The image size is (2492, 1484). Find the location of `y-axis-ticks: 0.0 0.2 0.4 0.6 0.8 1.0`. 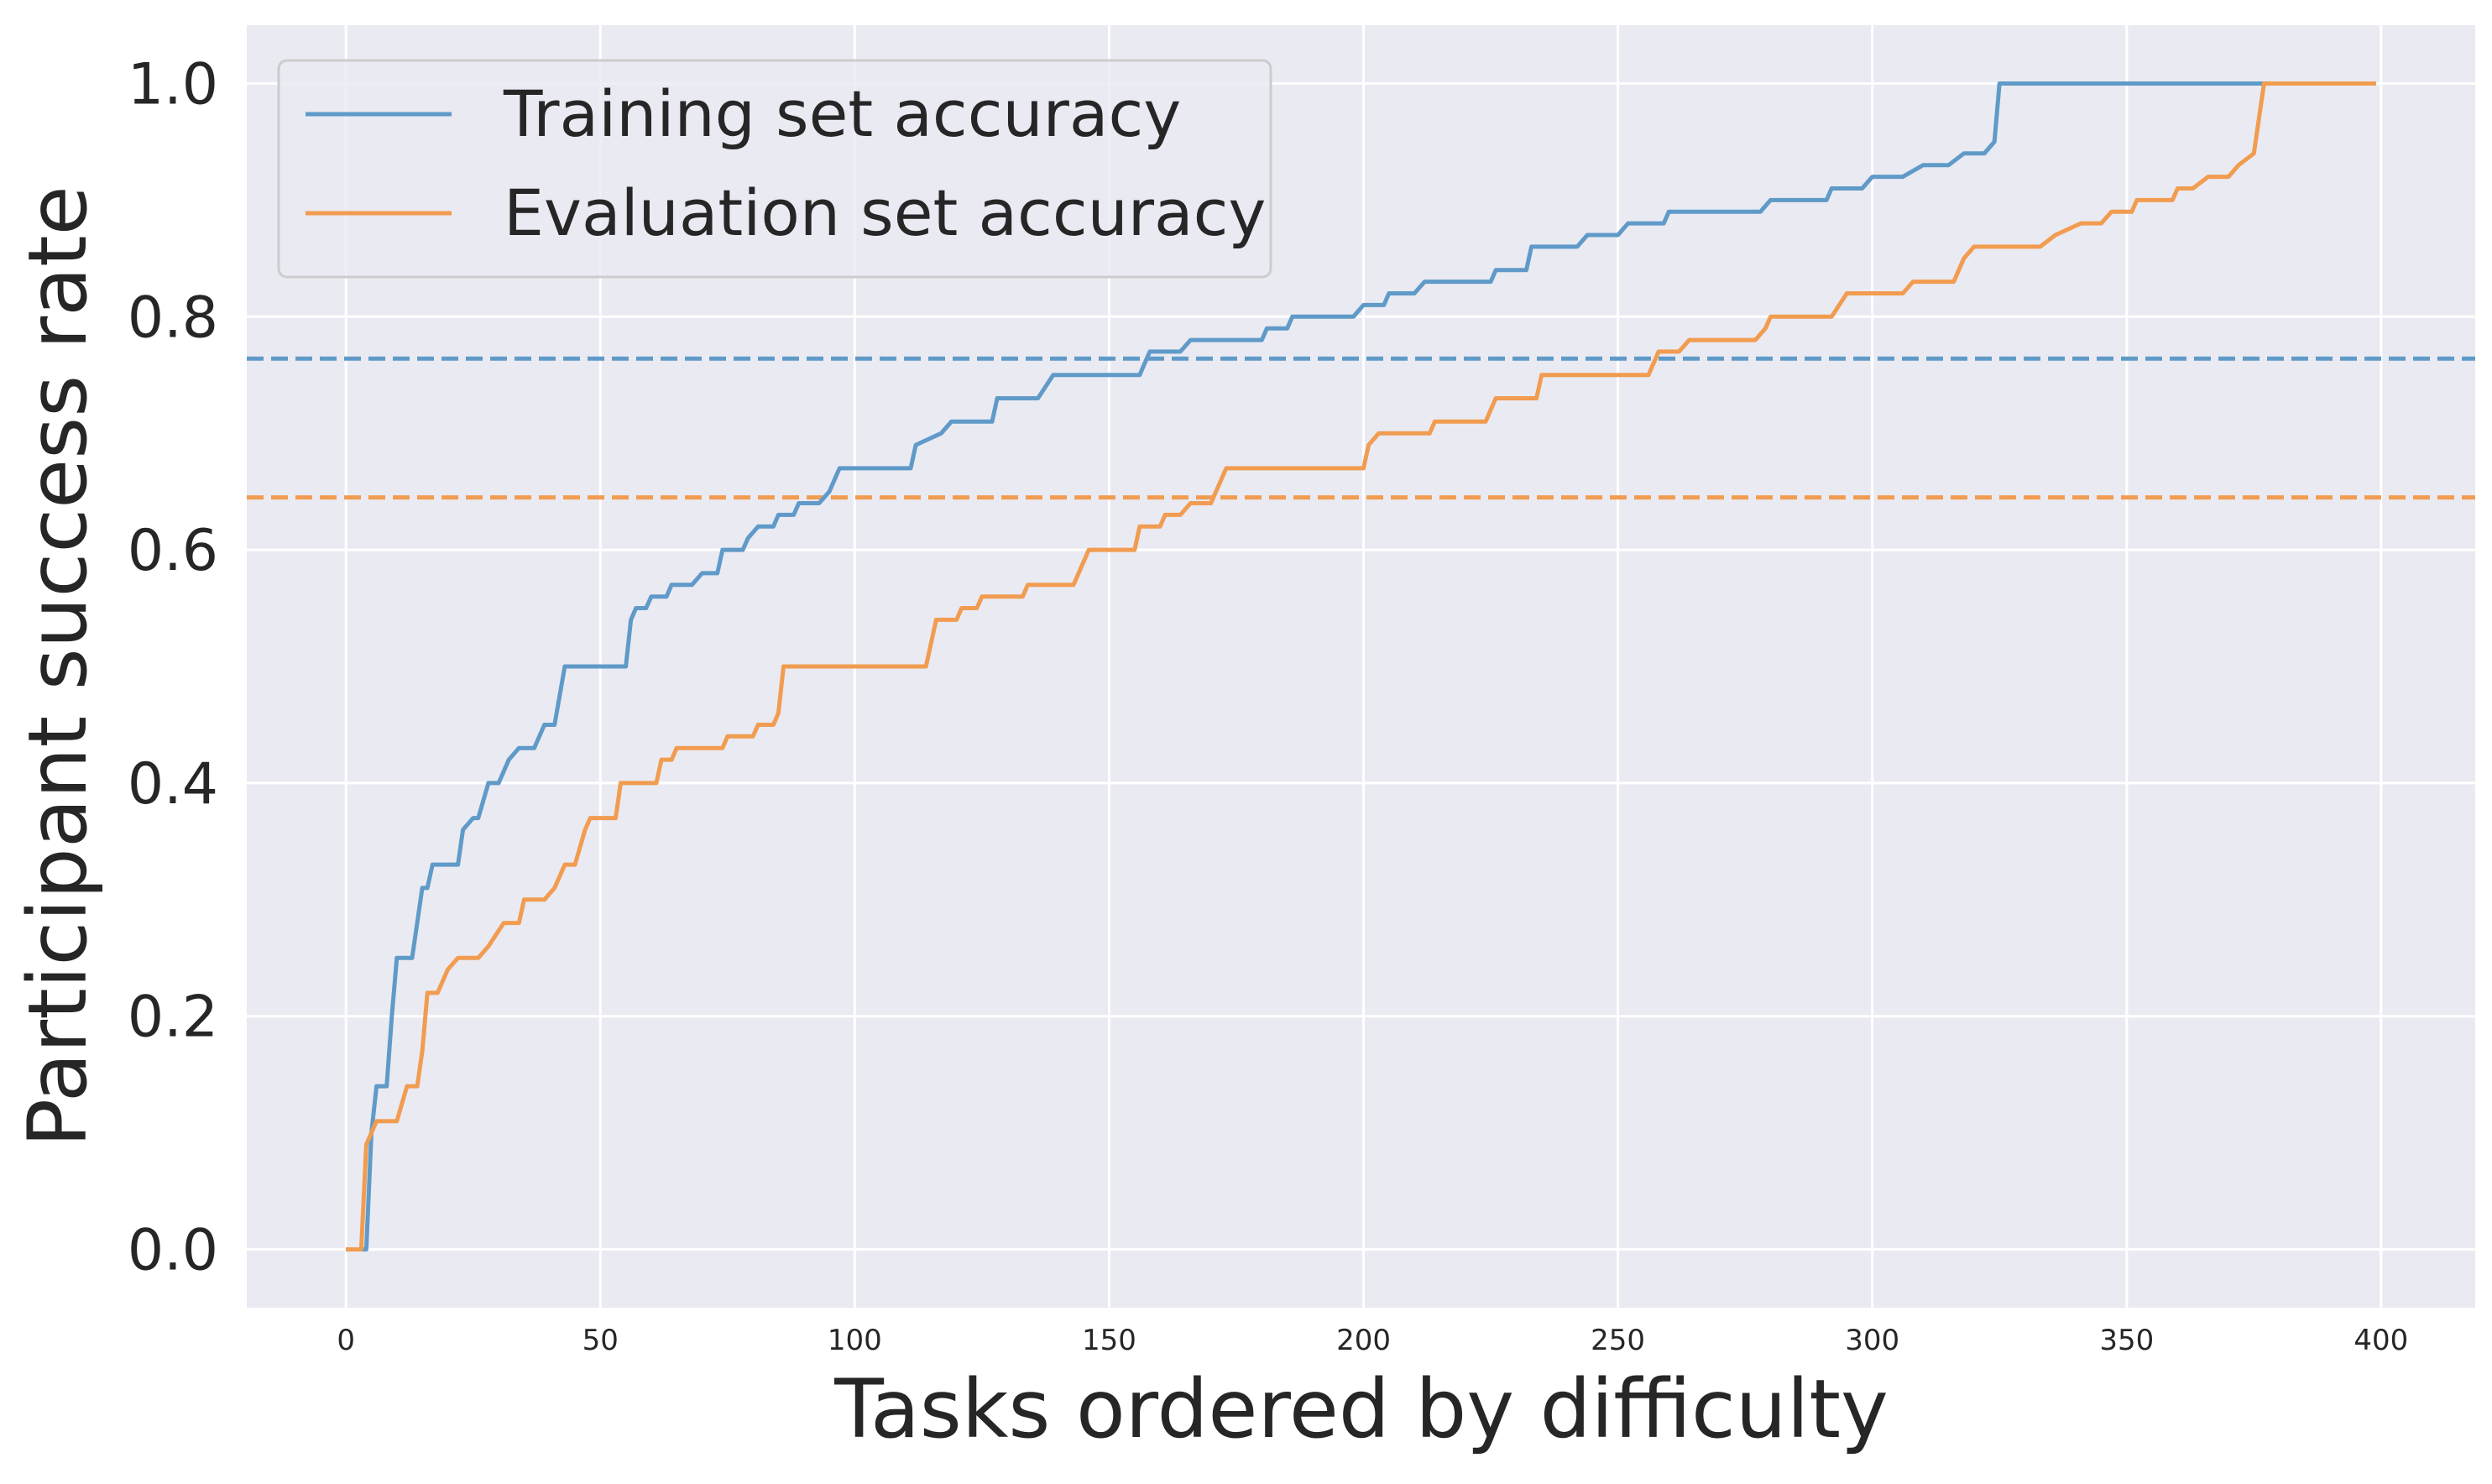

y-axis-ticks: 0.0 0.2 0.4 0.6 0.8 1.0 is located at coordinates (173, 667).